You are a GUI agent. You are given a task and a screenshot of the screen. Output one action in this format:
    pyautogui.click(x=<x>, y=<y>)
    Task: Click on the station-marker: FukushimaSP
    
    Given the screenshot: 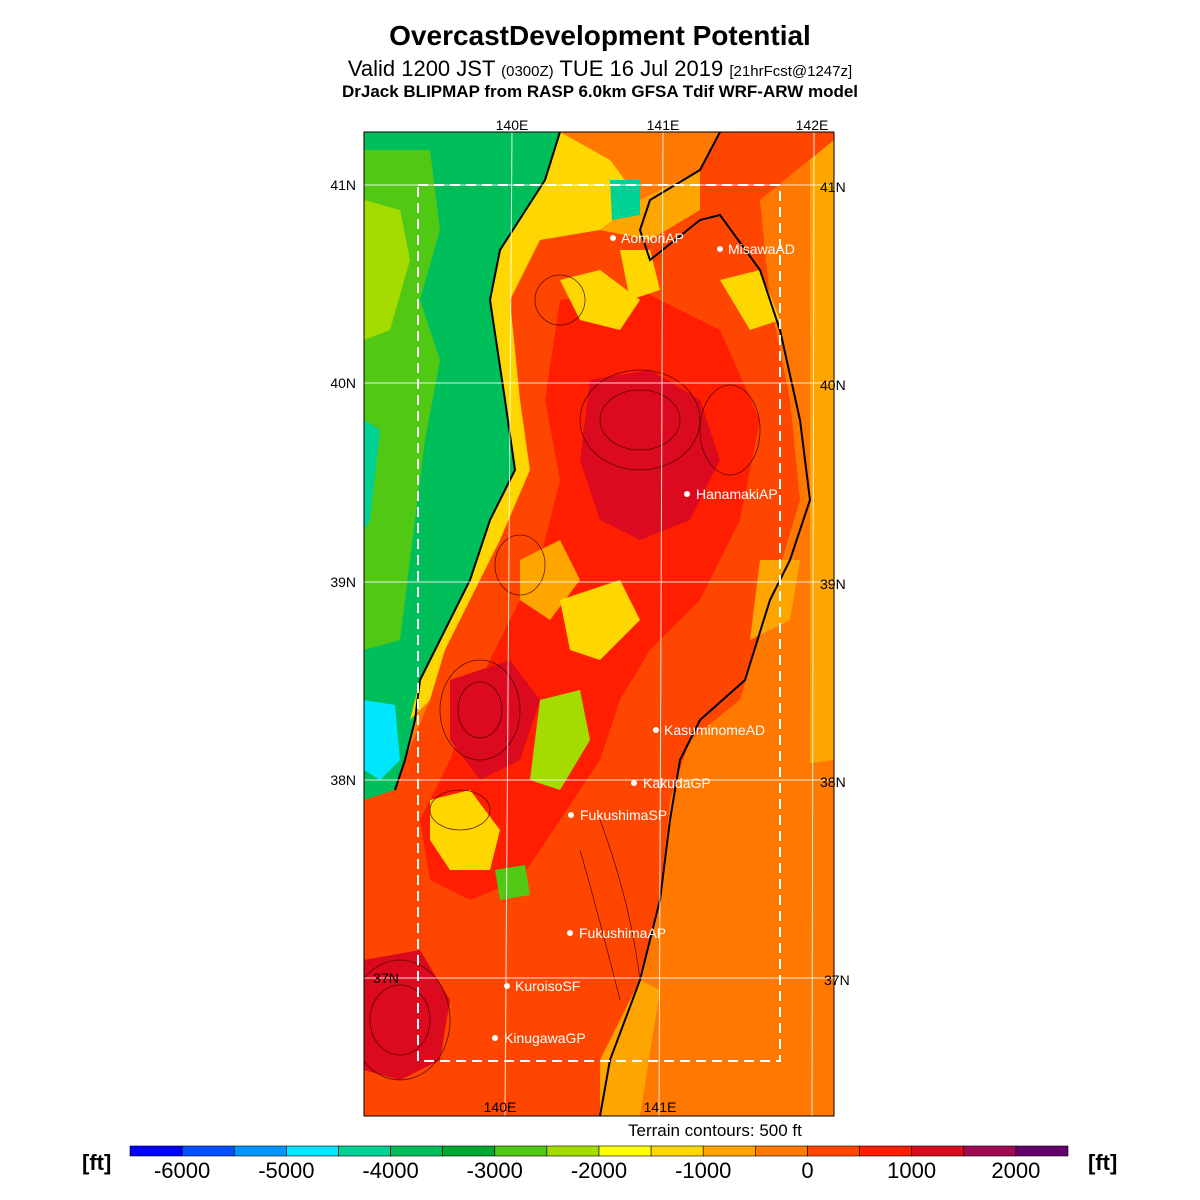 What is the action you would take?
    pyautogui.click(x=617, y=815)
    